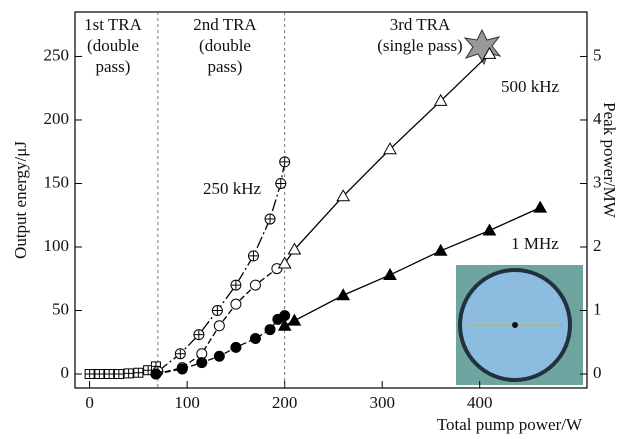 This screenshot has height=439, width=624. What do you see at coordinates (113, 24) in the screenshot?
I see `annotation: 1st TRA` at bounding box center [113, 24].